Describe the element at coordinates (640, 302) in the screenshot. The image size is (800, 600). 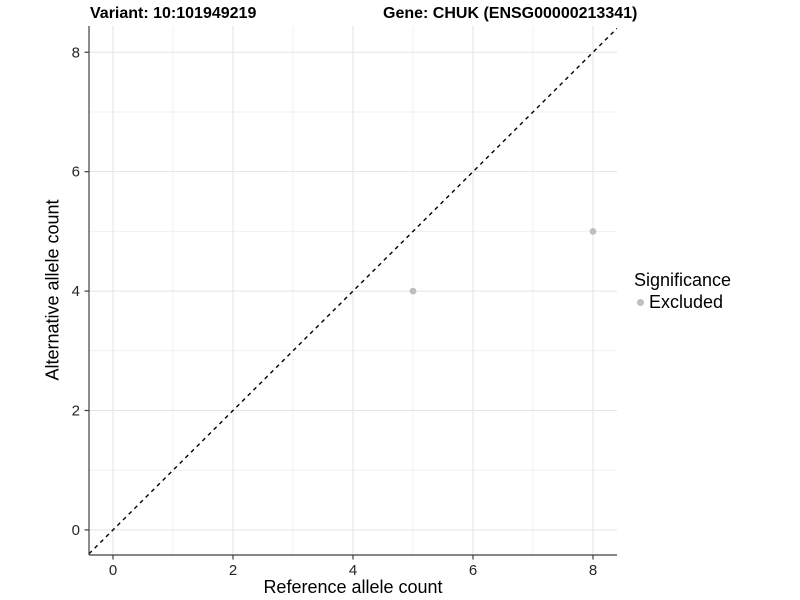
I see `legend-point-icon` at that location.